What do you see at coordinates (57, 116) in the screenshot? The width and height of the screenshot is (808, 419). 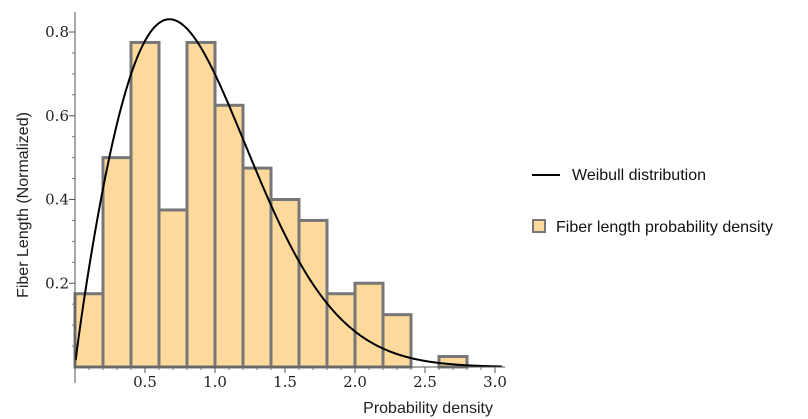 I see `y-tick-label: 0.6` at bounding box center [57, 116].